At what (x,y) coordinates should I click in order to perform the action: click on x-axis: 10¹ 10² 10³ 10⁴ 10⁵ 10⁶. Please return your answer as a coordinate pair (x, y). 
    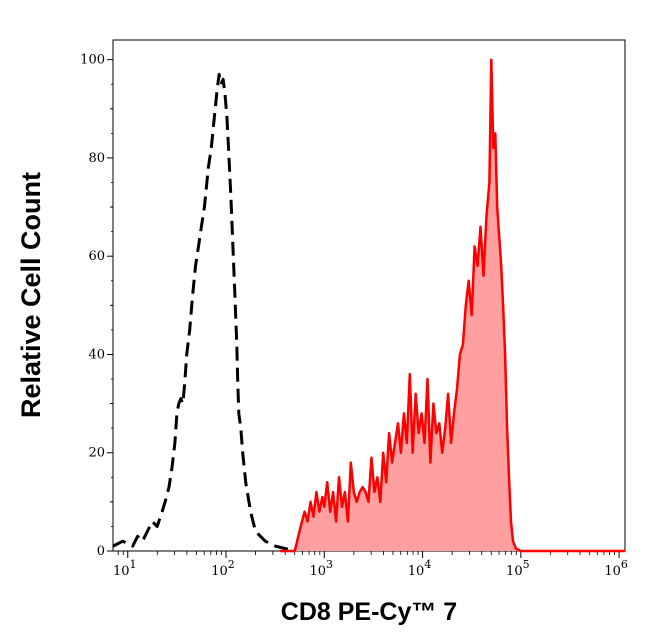
    Looking at the image, I should click on (370, 565).